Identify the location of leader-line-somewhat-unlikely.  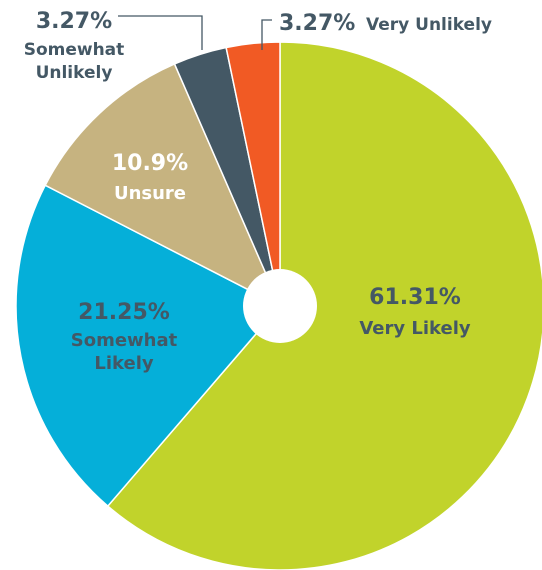
(160, 32).